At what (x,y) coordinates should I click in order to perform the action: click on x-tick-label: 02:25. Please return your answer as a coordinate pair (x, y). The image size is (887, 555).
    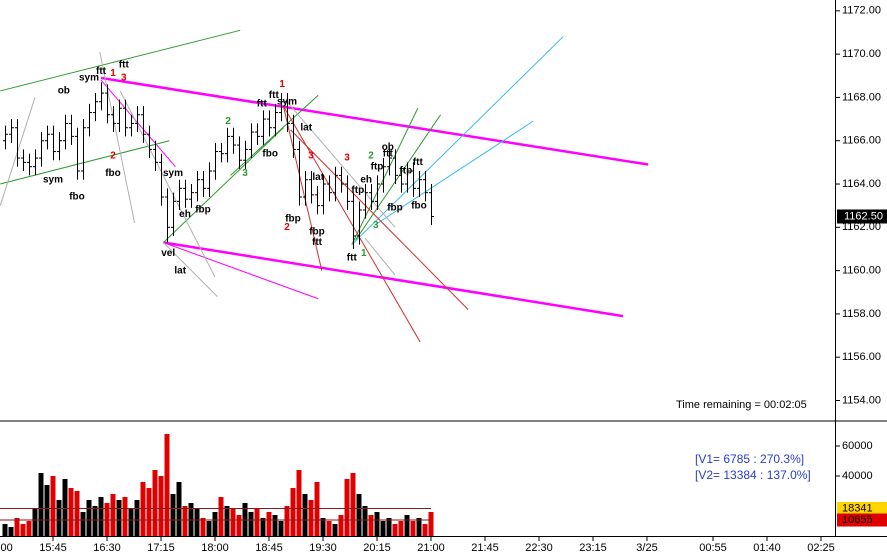
    Looking at the image, I should click on (821, 548).